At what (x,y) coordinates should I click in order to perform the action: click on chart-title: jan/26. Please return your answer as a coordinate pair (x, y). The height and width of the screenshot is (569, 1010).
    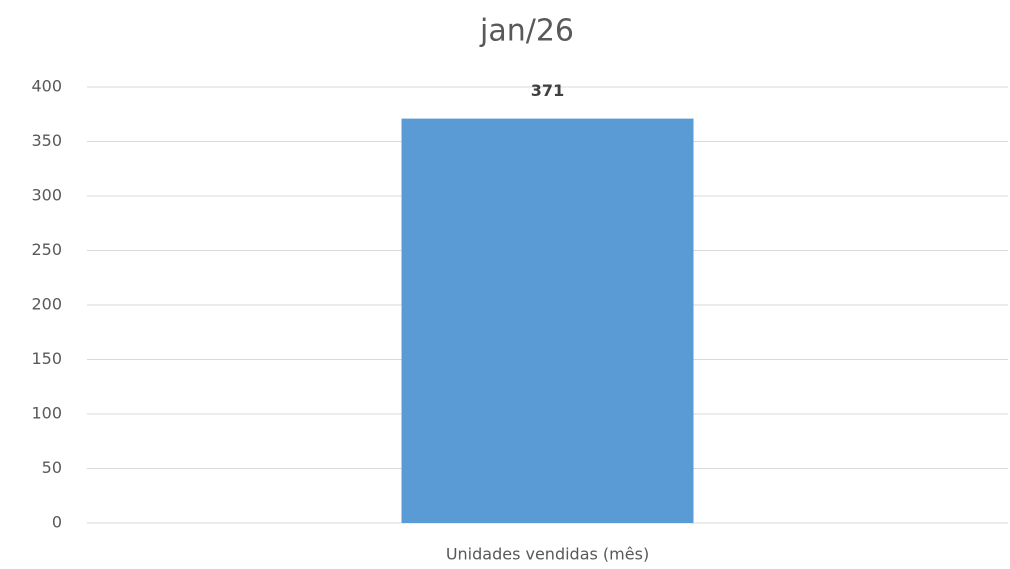
    Looking at the image, I should click on (526, 31).